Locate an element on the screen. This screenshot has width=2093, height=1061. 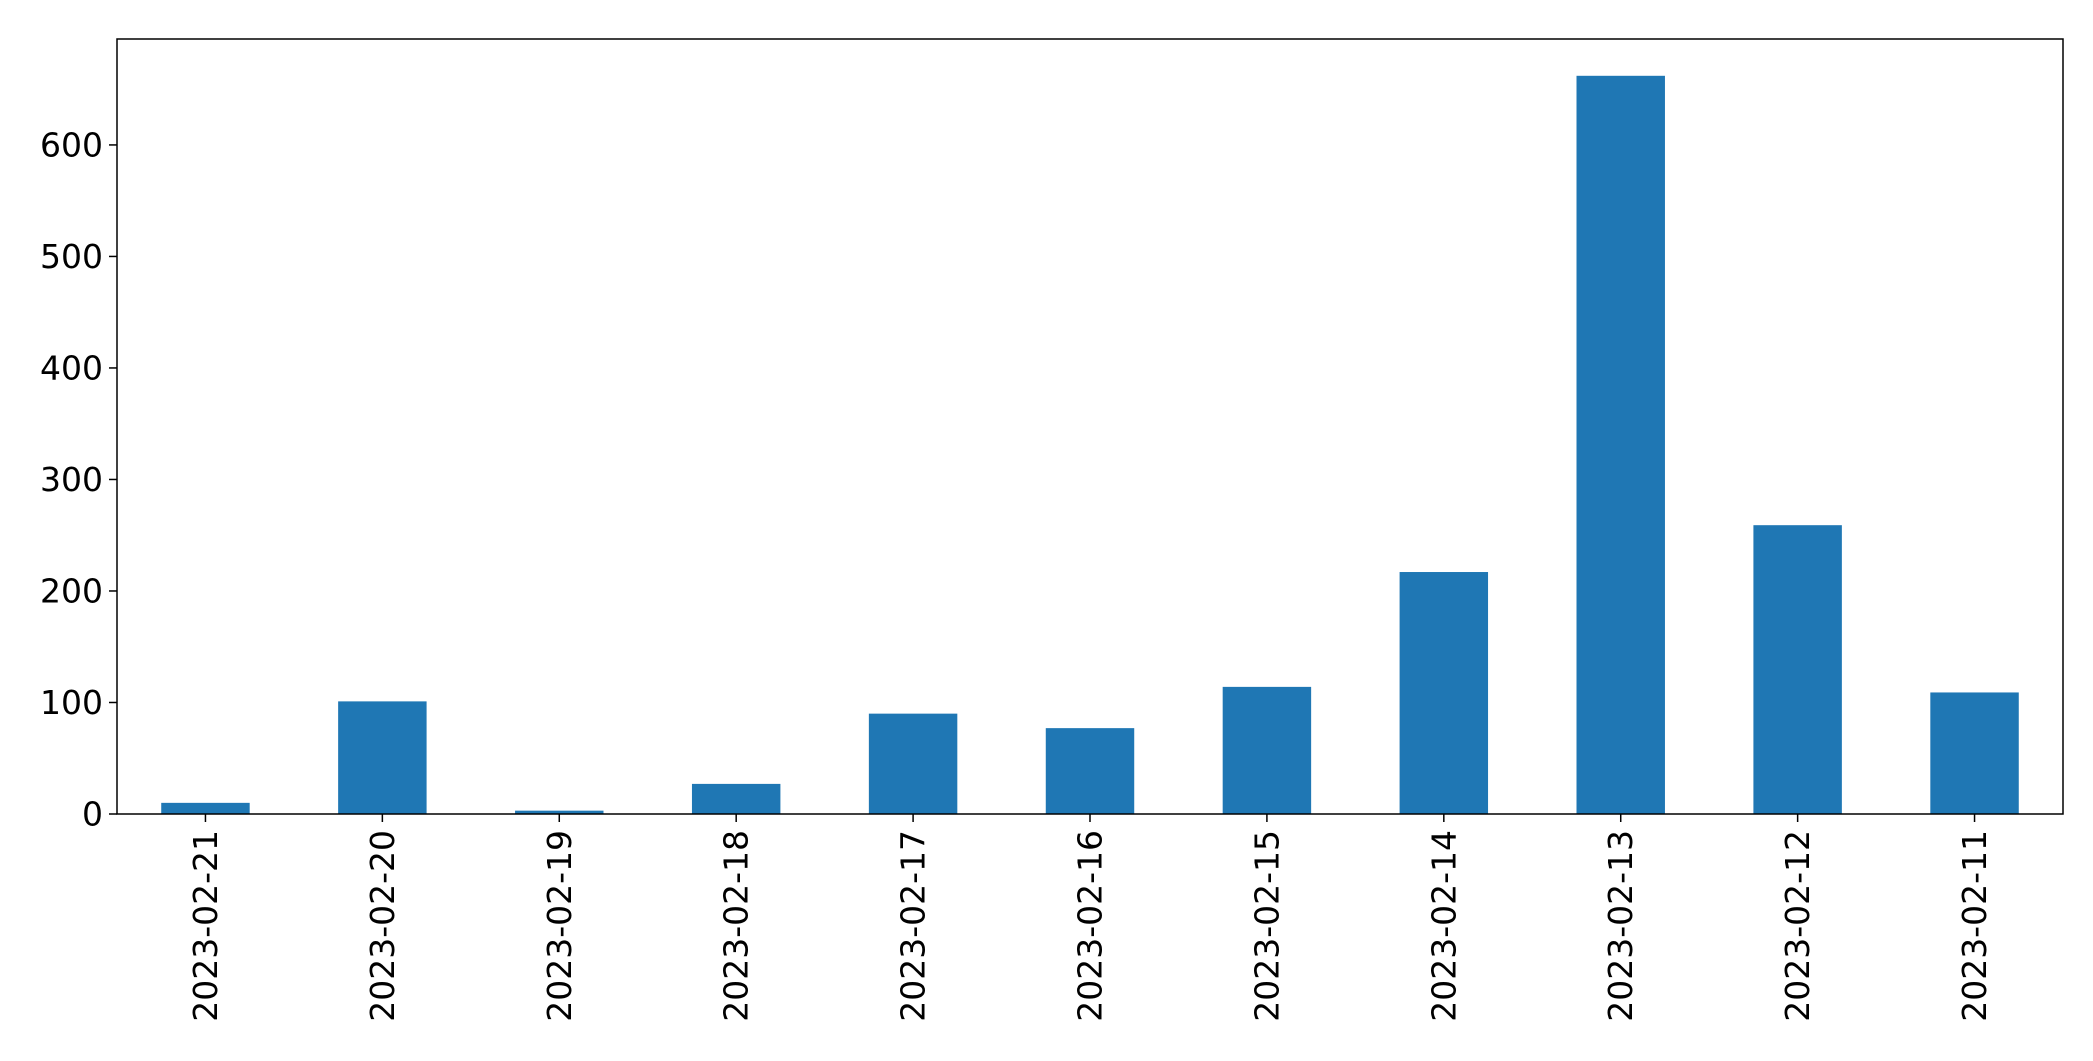
y-tick-label: 200 is located at coordinates (71, 590).